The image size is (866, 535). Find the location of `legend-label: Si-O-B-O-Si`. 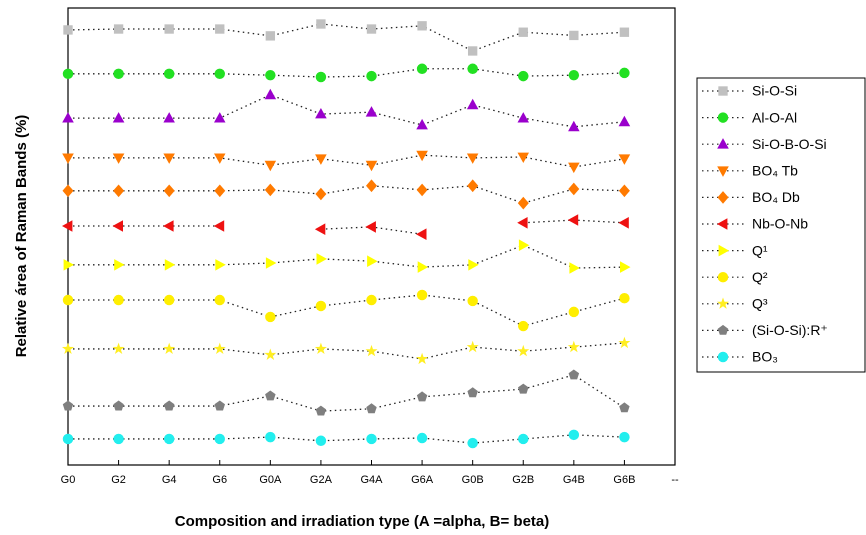

legend-label: Si-O-B-O-Si is located at coordinates (789, 144).